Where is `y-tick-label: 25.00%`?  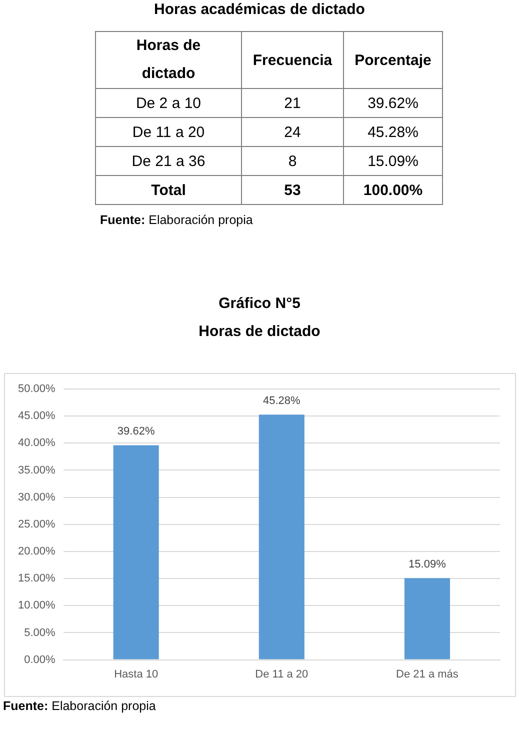
y-tick-label: 25.00% is located at coordinates (37, 524).